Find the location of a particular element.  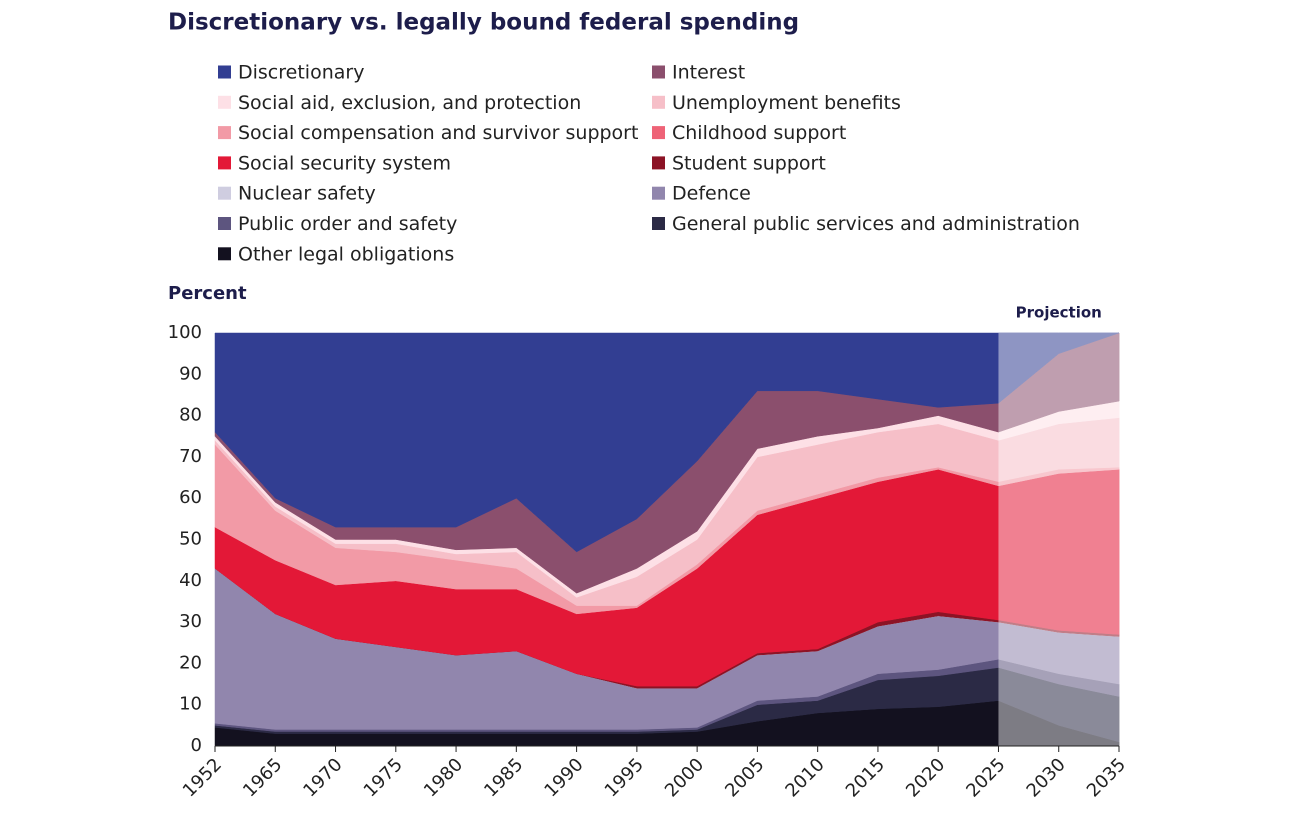

legend-label: Social security system is located at coordinates (344, 163).